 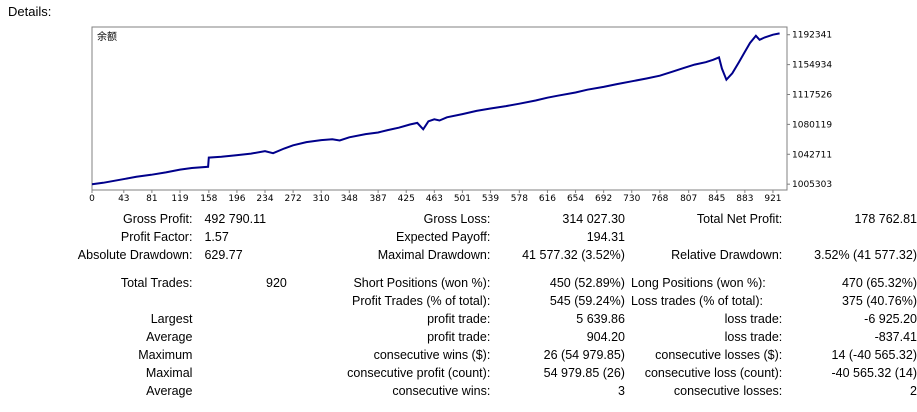 I want to click on x-tick-label: 348, so click(x=349, y=199).